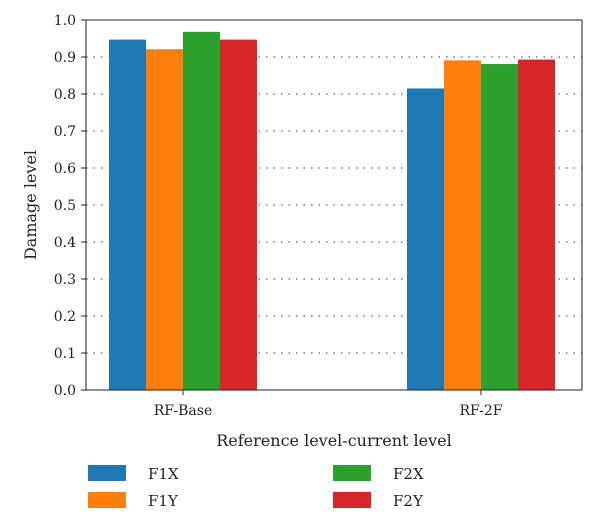  Describe the element at coordinates (328, 404) in the screenshot. I see `x-axis-ticks: RF-Base RF-2F` at that location.